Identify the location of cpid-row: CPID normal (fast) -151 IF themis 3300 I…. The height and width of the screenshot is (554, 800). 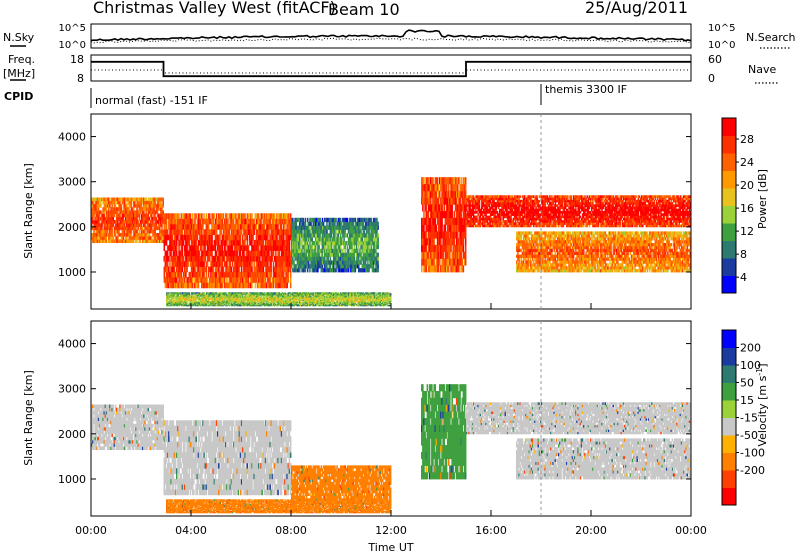
(315, 95).